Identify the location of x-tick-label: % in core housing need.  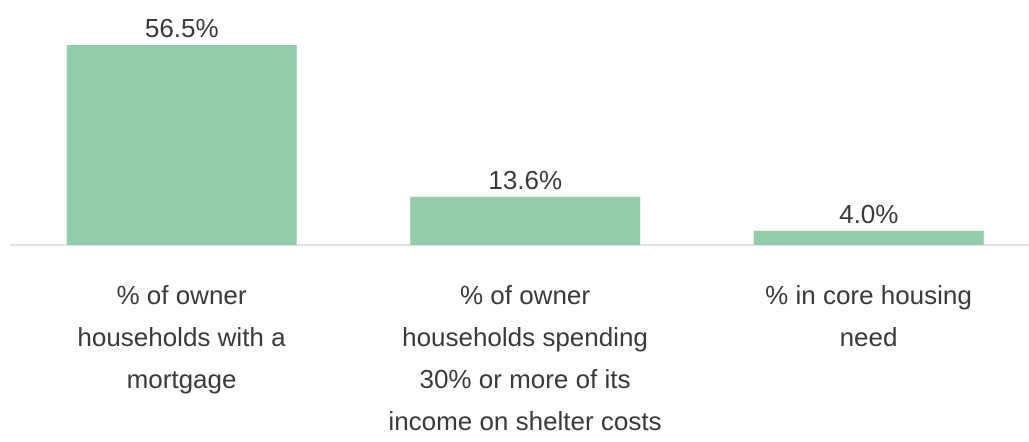
(868, 316).